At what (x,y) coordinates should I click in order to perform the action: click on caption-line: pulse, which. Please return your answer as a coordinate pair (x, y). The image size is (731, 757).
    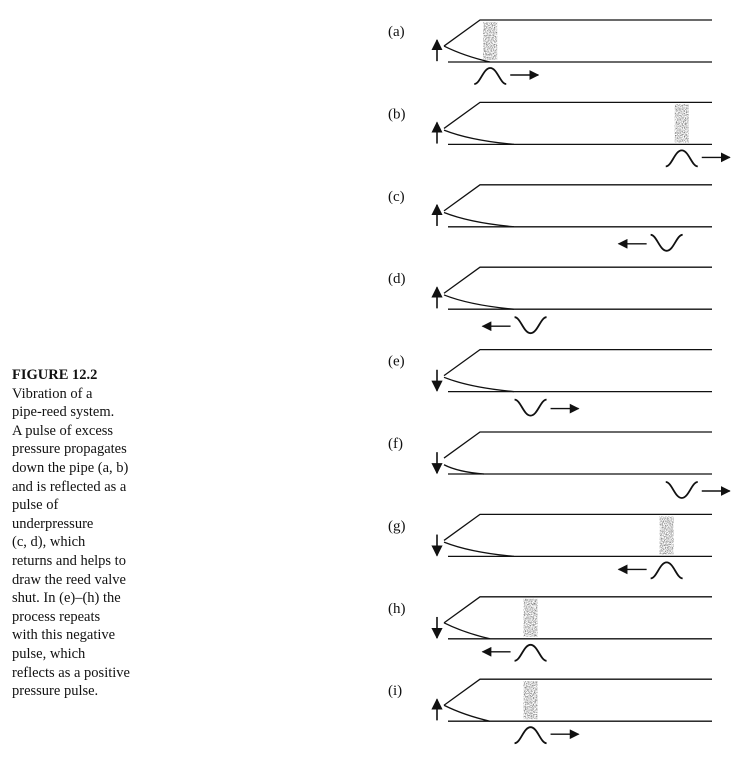
    Looking at the image, I should click on (49, 653).